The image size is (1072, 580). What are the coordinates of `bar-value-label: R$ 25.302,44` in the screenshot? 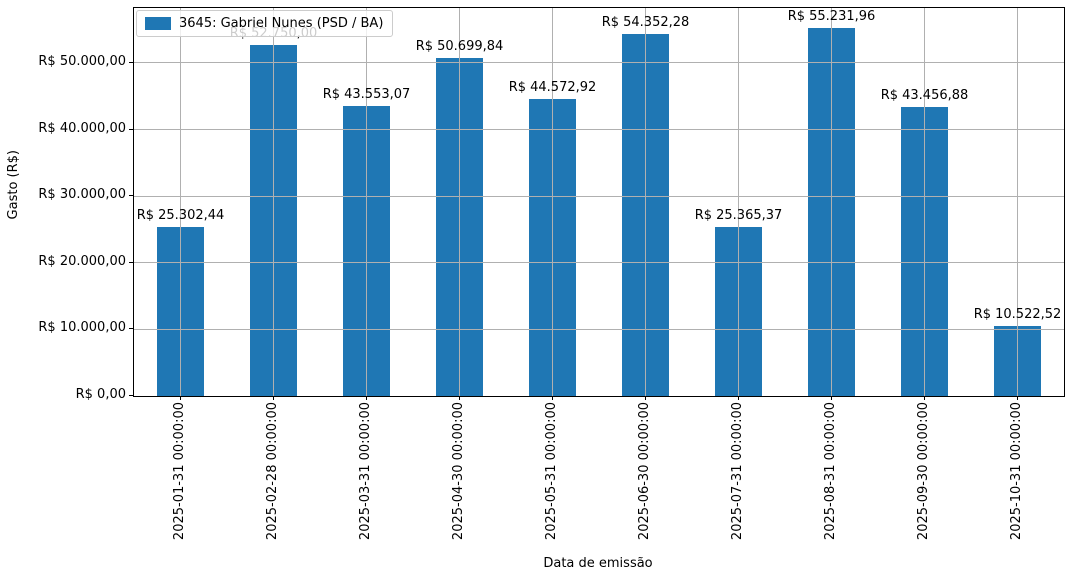 It's located at (180, 216).